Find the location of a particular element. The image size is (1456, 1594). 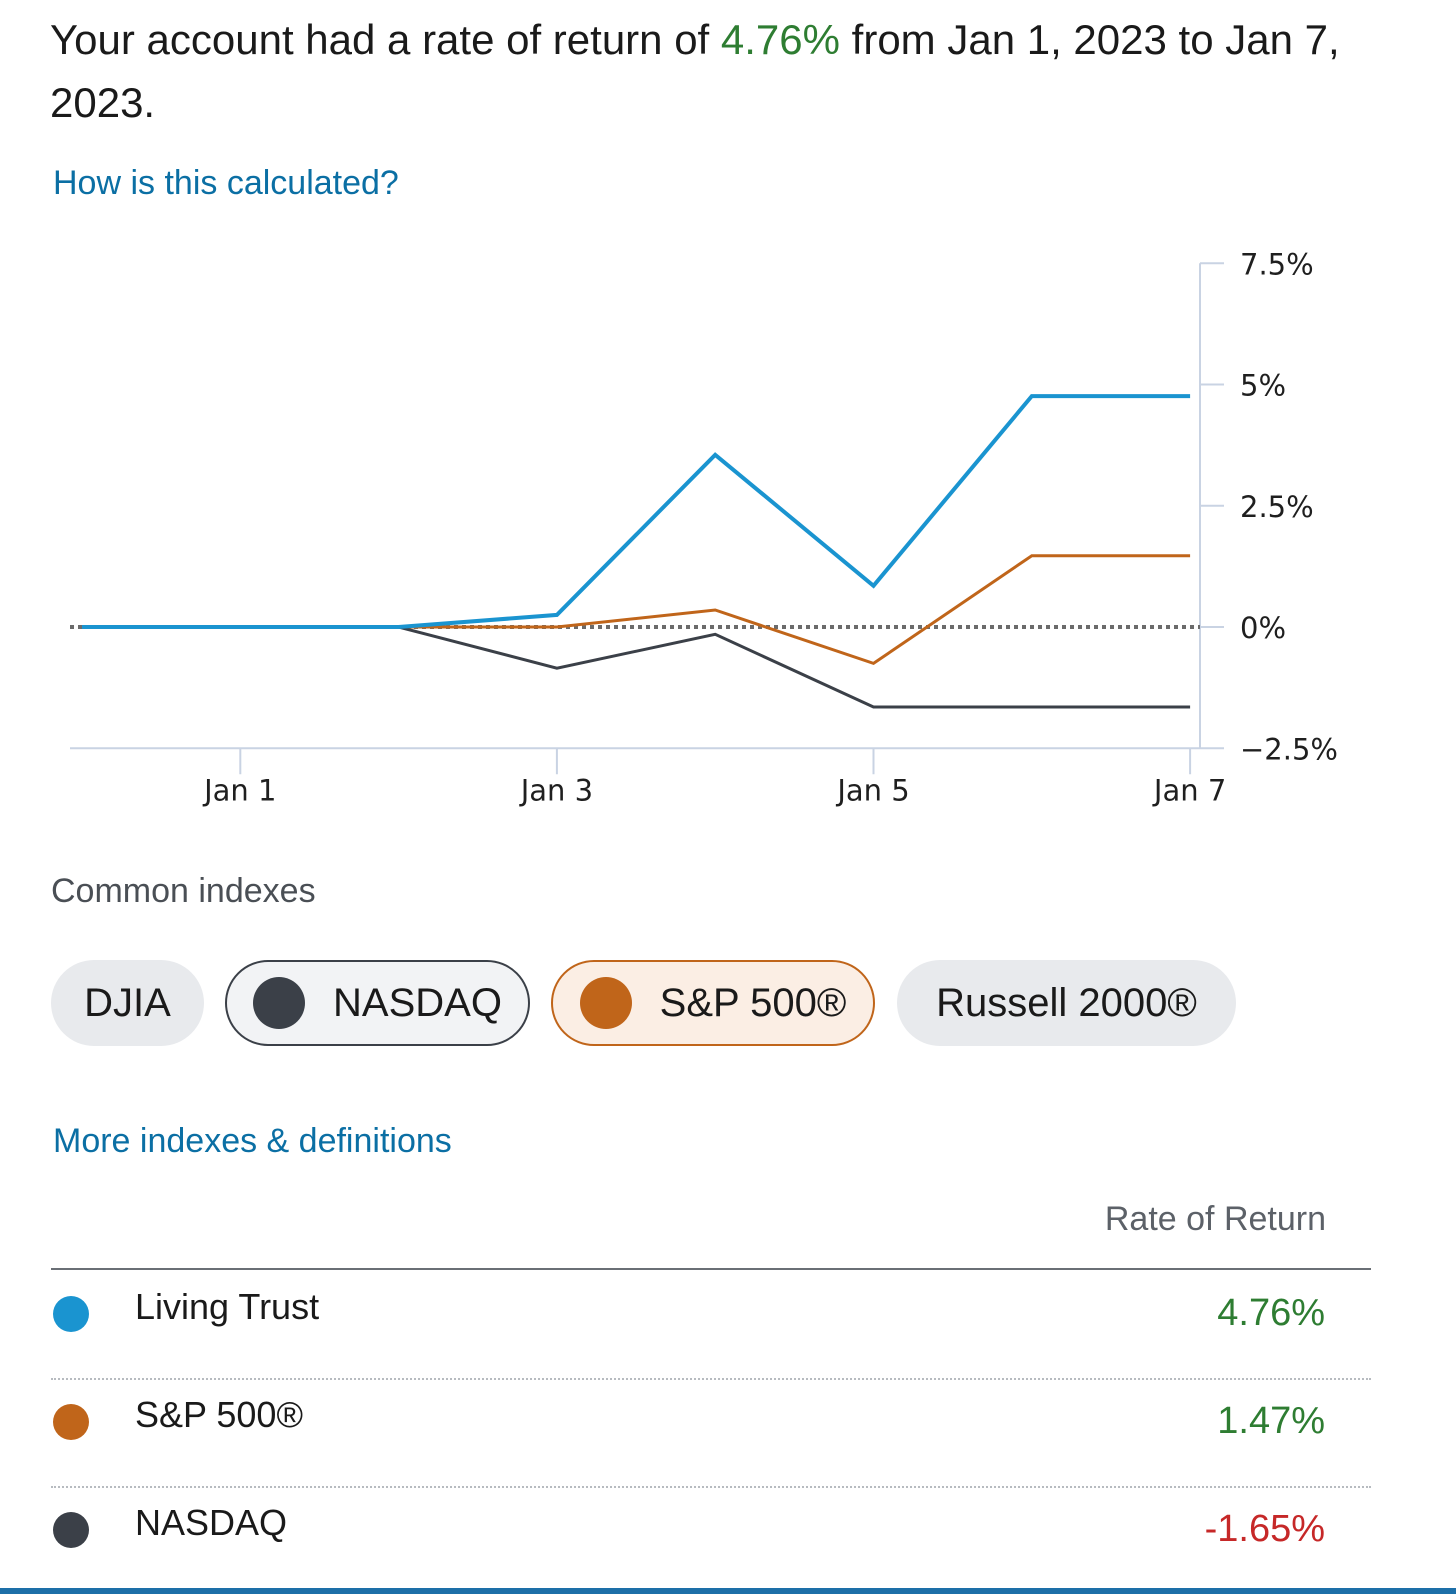

index-chip-label: S&P 500® is located at coordinates (753, 1002).